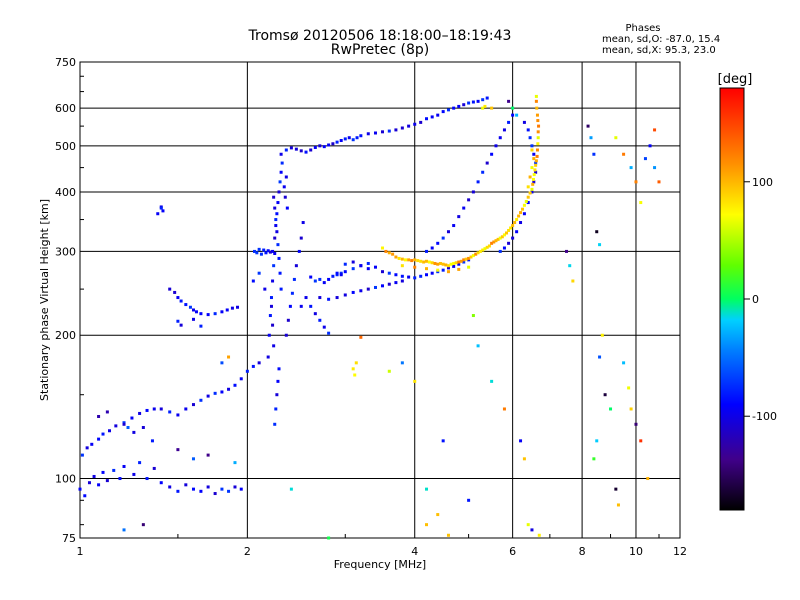 This screenshot has width=800, height=600. I want to click on phase-box-line-x: mean, sd,X: 95.3, 23.0, so click(659, 50).